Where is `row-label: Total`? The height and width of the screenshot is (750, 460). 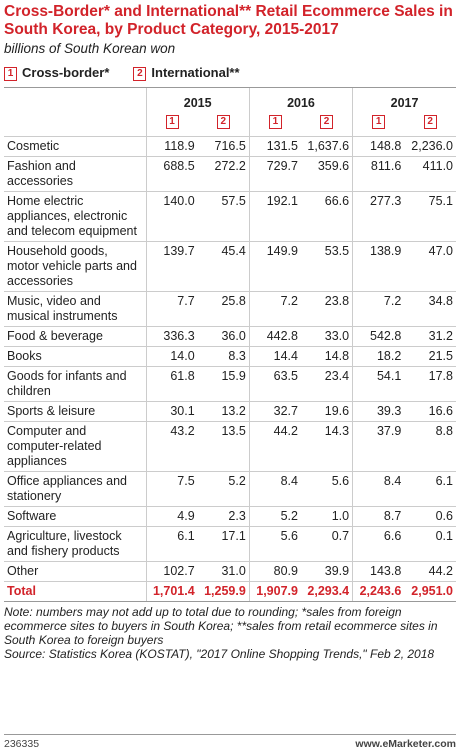
row-label: Total is located at coordinates (75, 591).